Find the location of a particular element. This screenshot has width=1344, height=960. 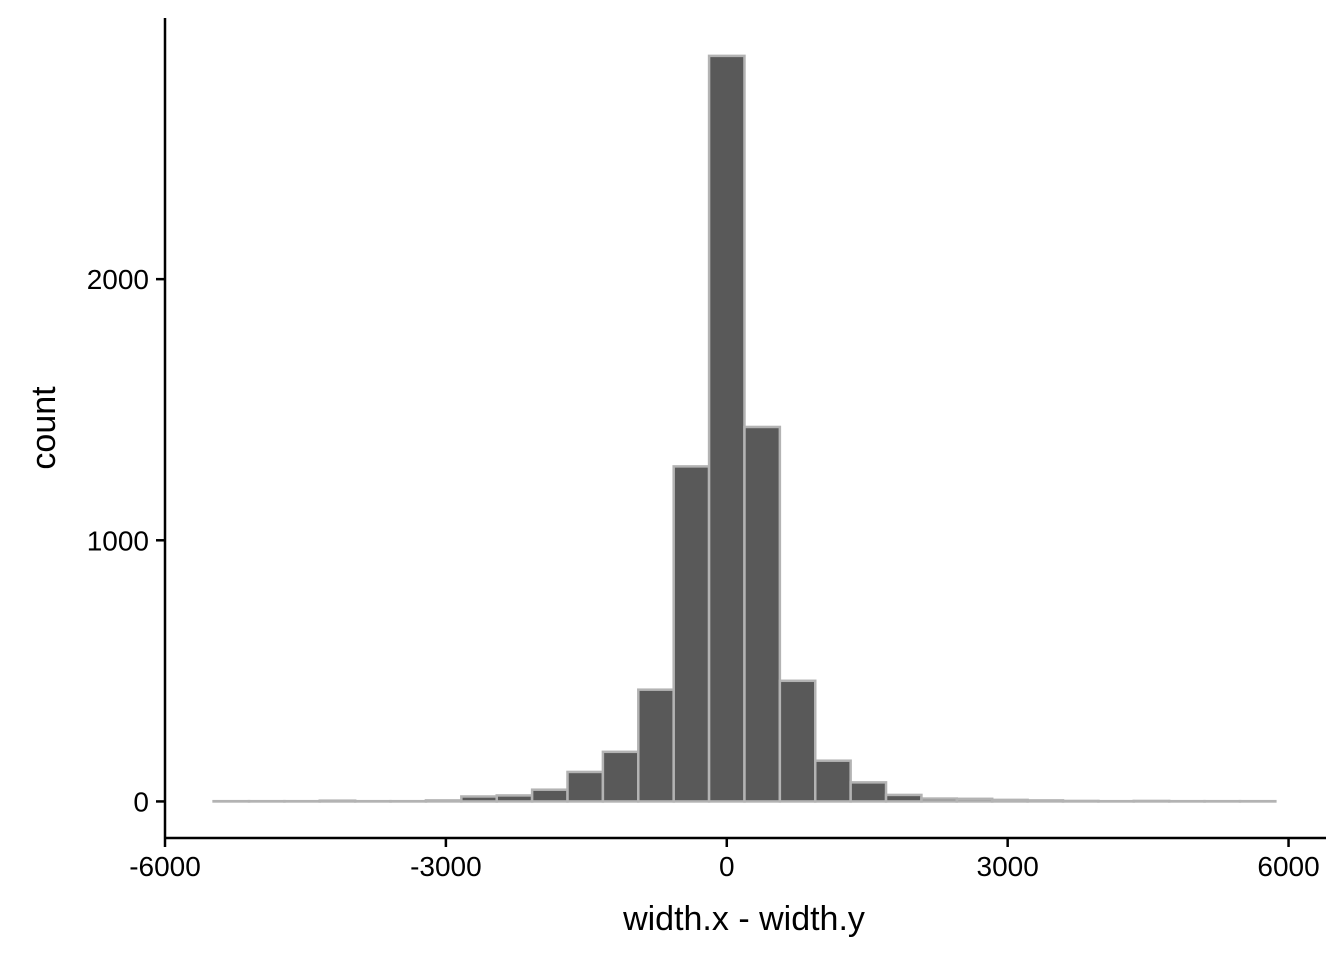

x-tick-label: 6000 is located at coordinates (1288, 866).